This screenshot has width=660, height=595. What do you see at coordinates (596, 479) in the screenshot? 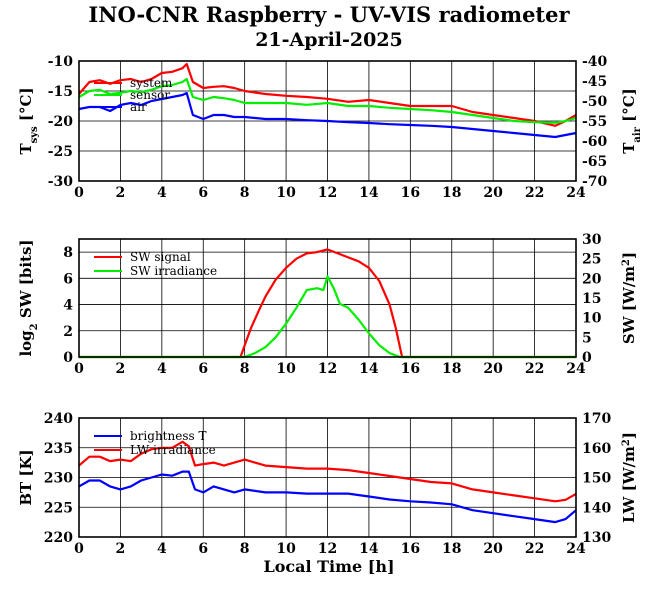
I see `y2-tick-label: 150` at bounding box center [596, 479].